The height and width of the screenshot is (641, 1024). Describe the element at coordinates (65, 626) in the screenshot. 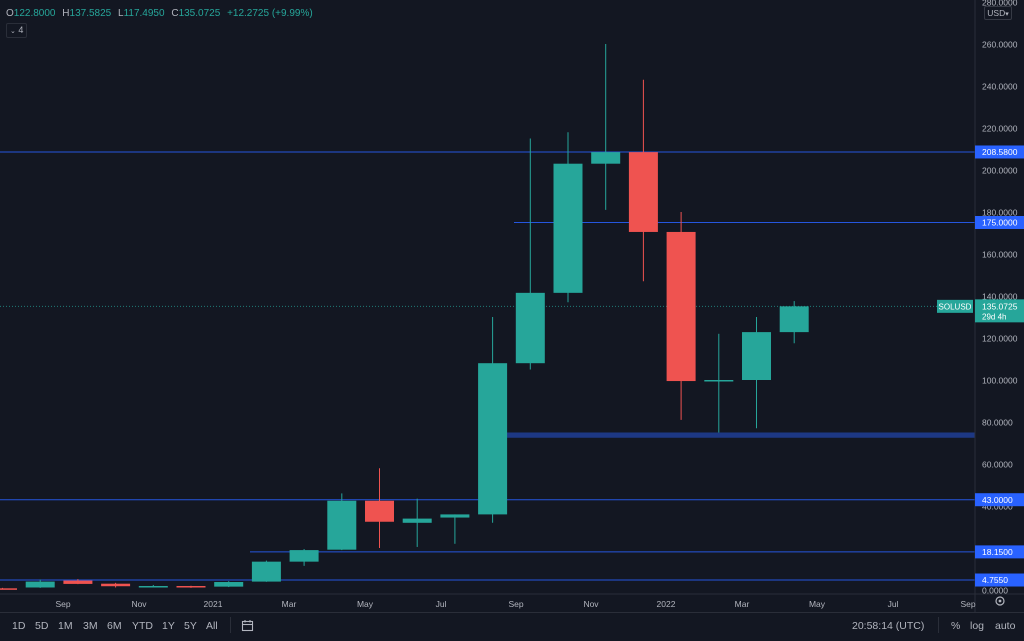

I see `range-1m-button: 1M` at that location.